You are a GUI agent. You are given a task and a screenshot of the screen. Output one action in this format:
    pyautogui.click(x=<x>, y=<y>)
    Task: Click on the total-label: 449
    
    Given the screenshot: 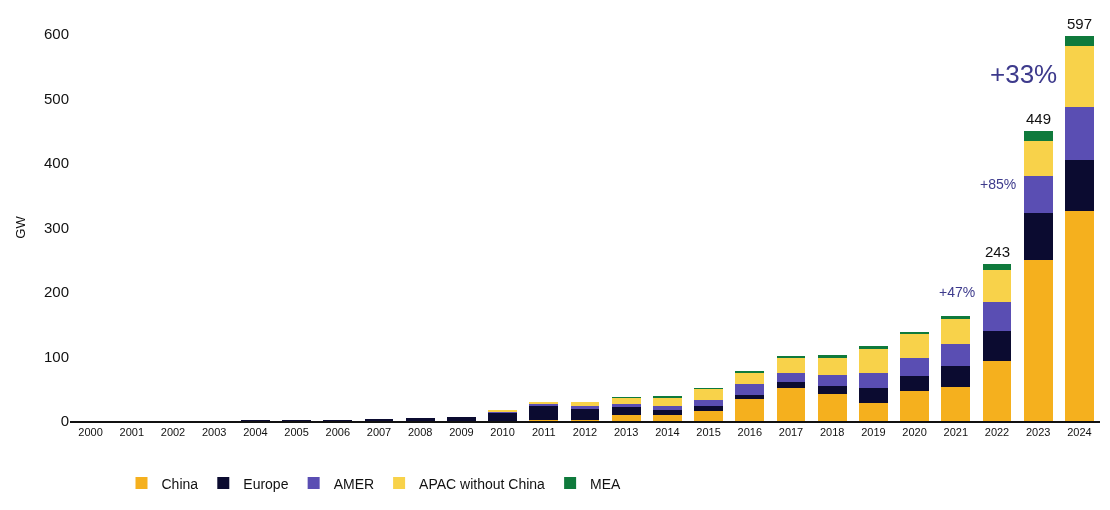 What is the action you would take?
    pyautogui.click(x=1039, y=118)
    